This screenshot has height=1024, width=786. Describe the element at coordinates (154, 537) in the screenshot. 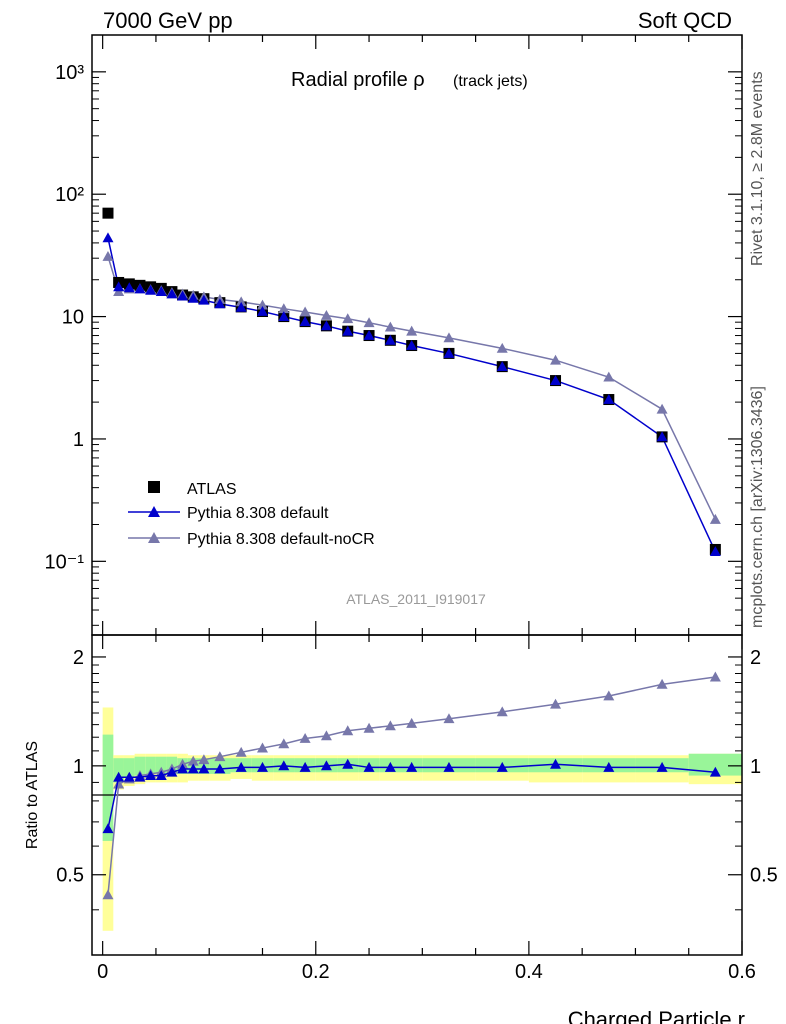

I see `legend-marker-pythia-nocr` at that location.